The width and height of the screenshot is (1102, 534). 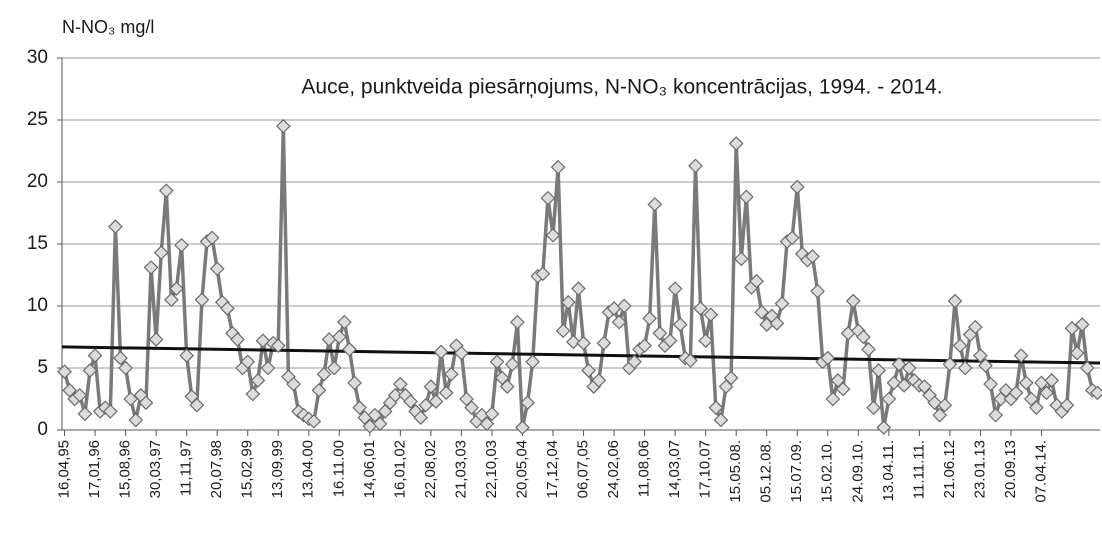 I want to click on x-tick-label: 16,01,02, so click(x=399, y=469).